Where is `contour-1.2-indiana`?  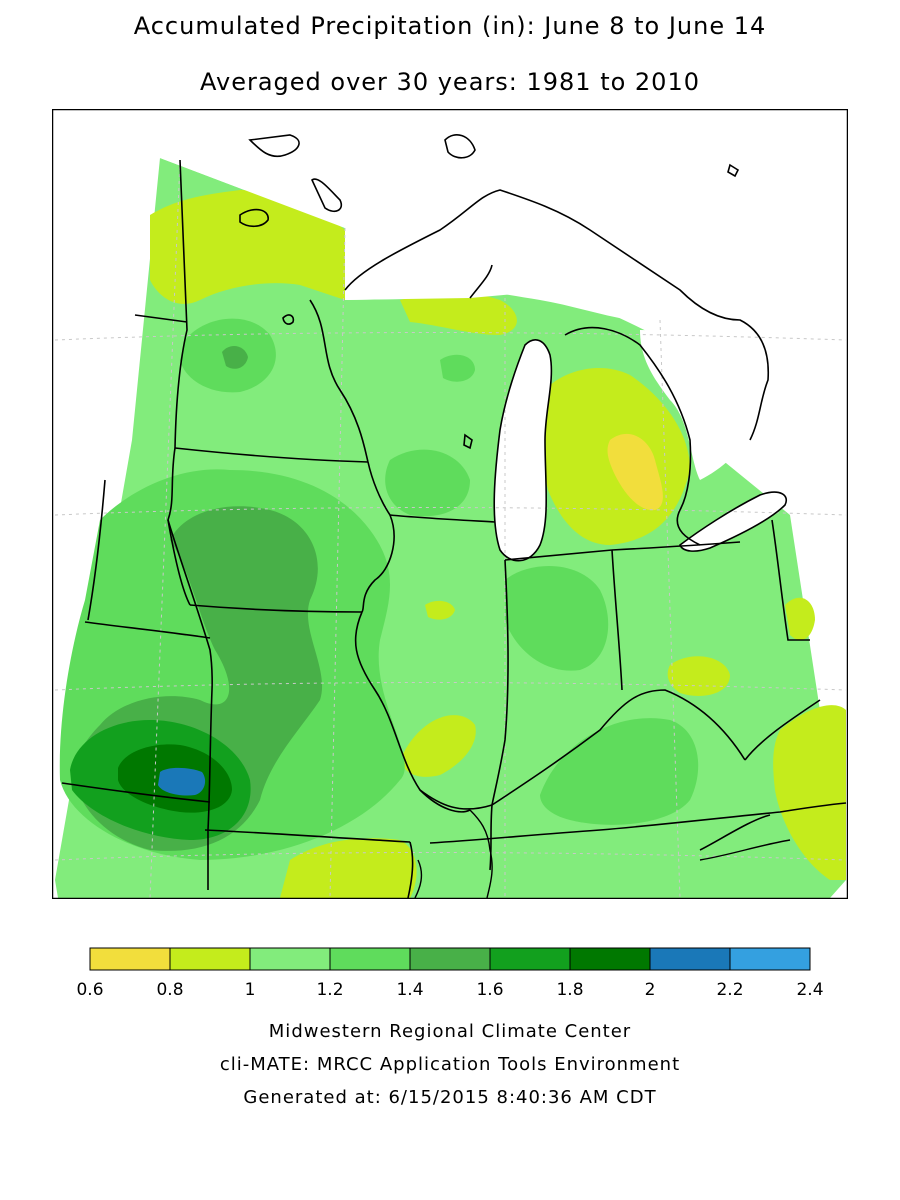 contour-1.2-indiana is located at coordinates (557, 618).